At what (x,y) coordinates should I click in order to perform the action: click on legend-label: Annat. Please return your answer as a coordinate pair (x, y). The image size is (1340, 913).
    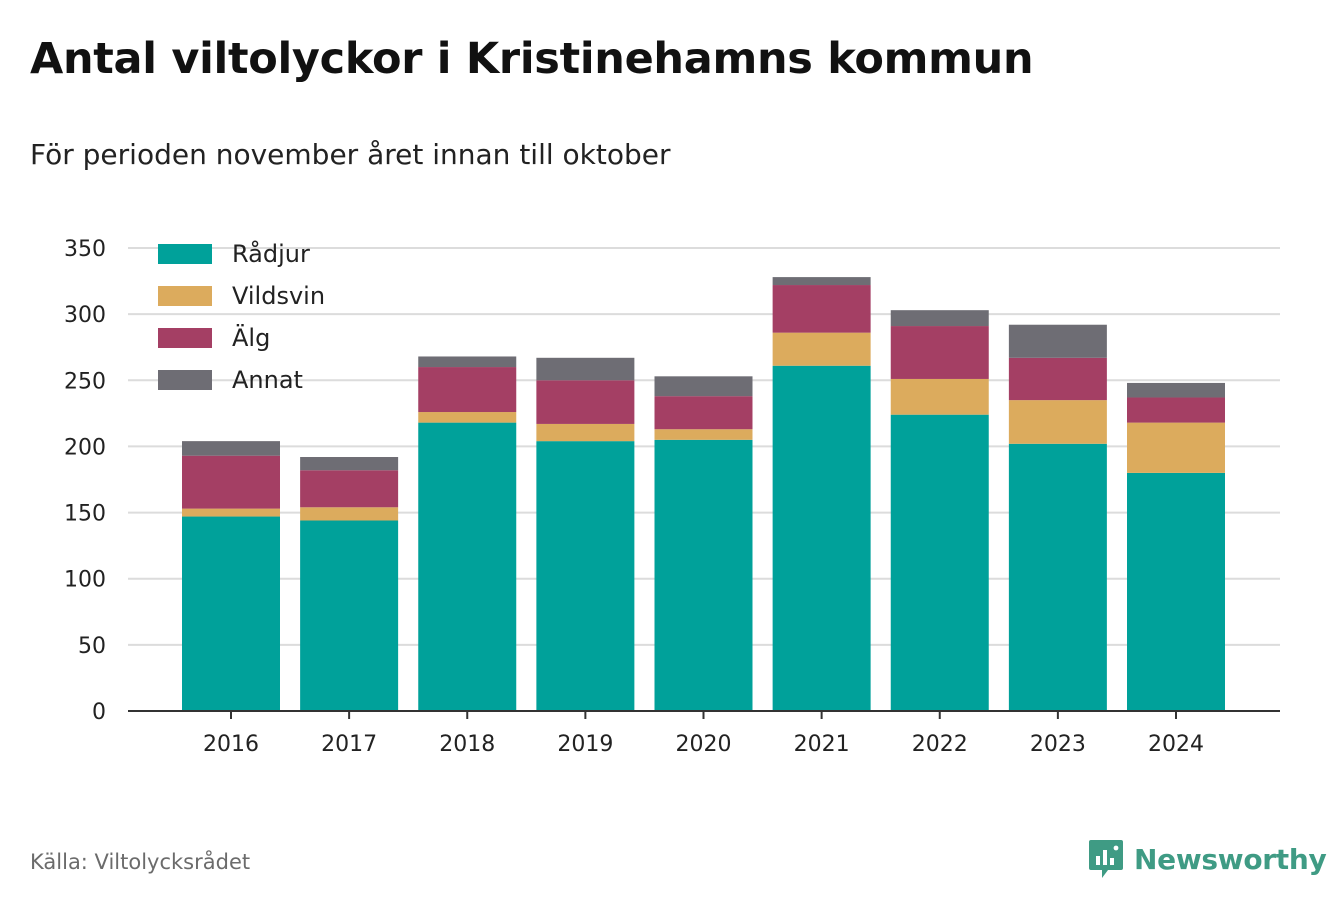
    Looking at the image, I should click on (267, 380).